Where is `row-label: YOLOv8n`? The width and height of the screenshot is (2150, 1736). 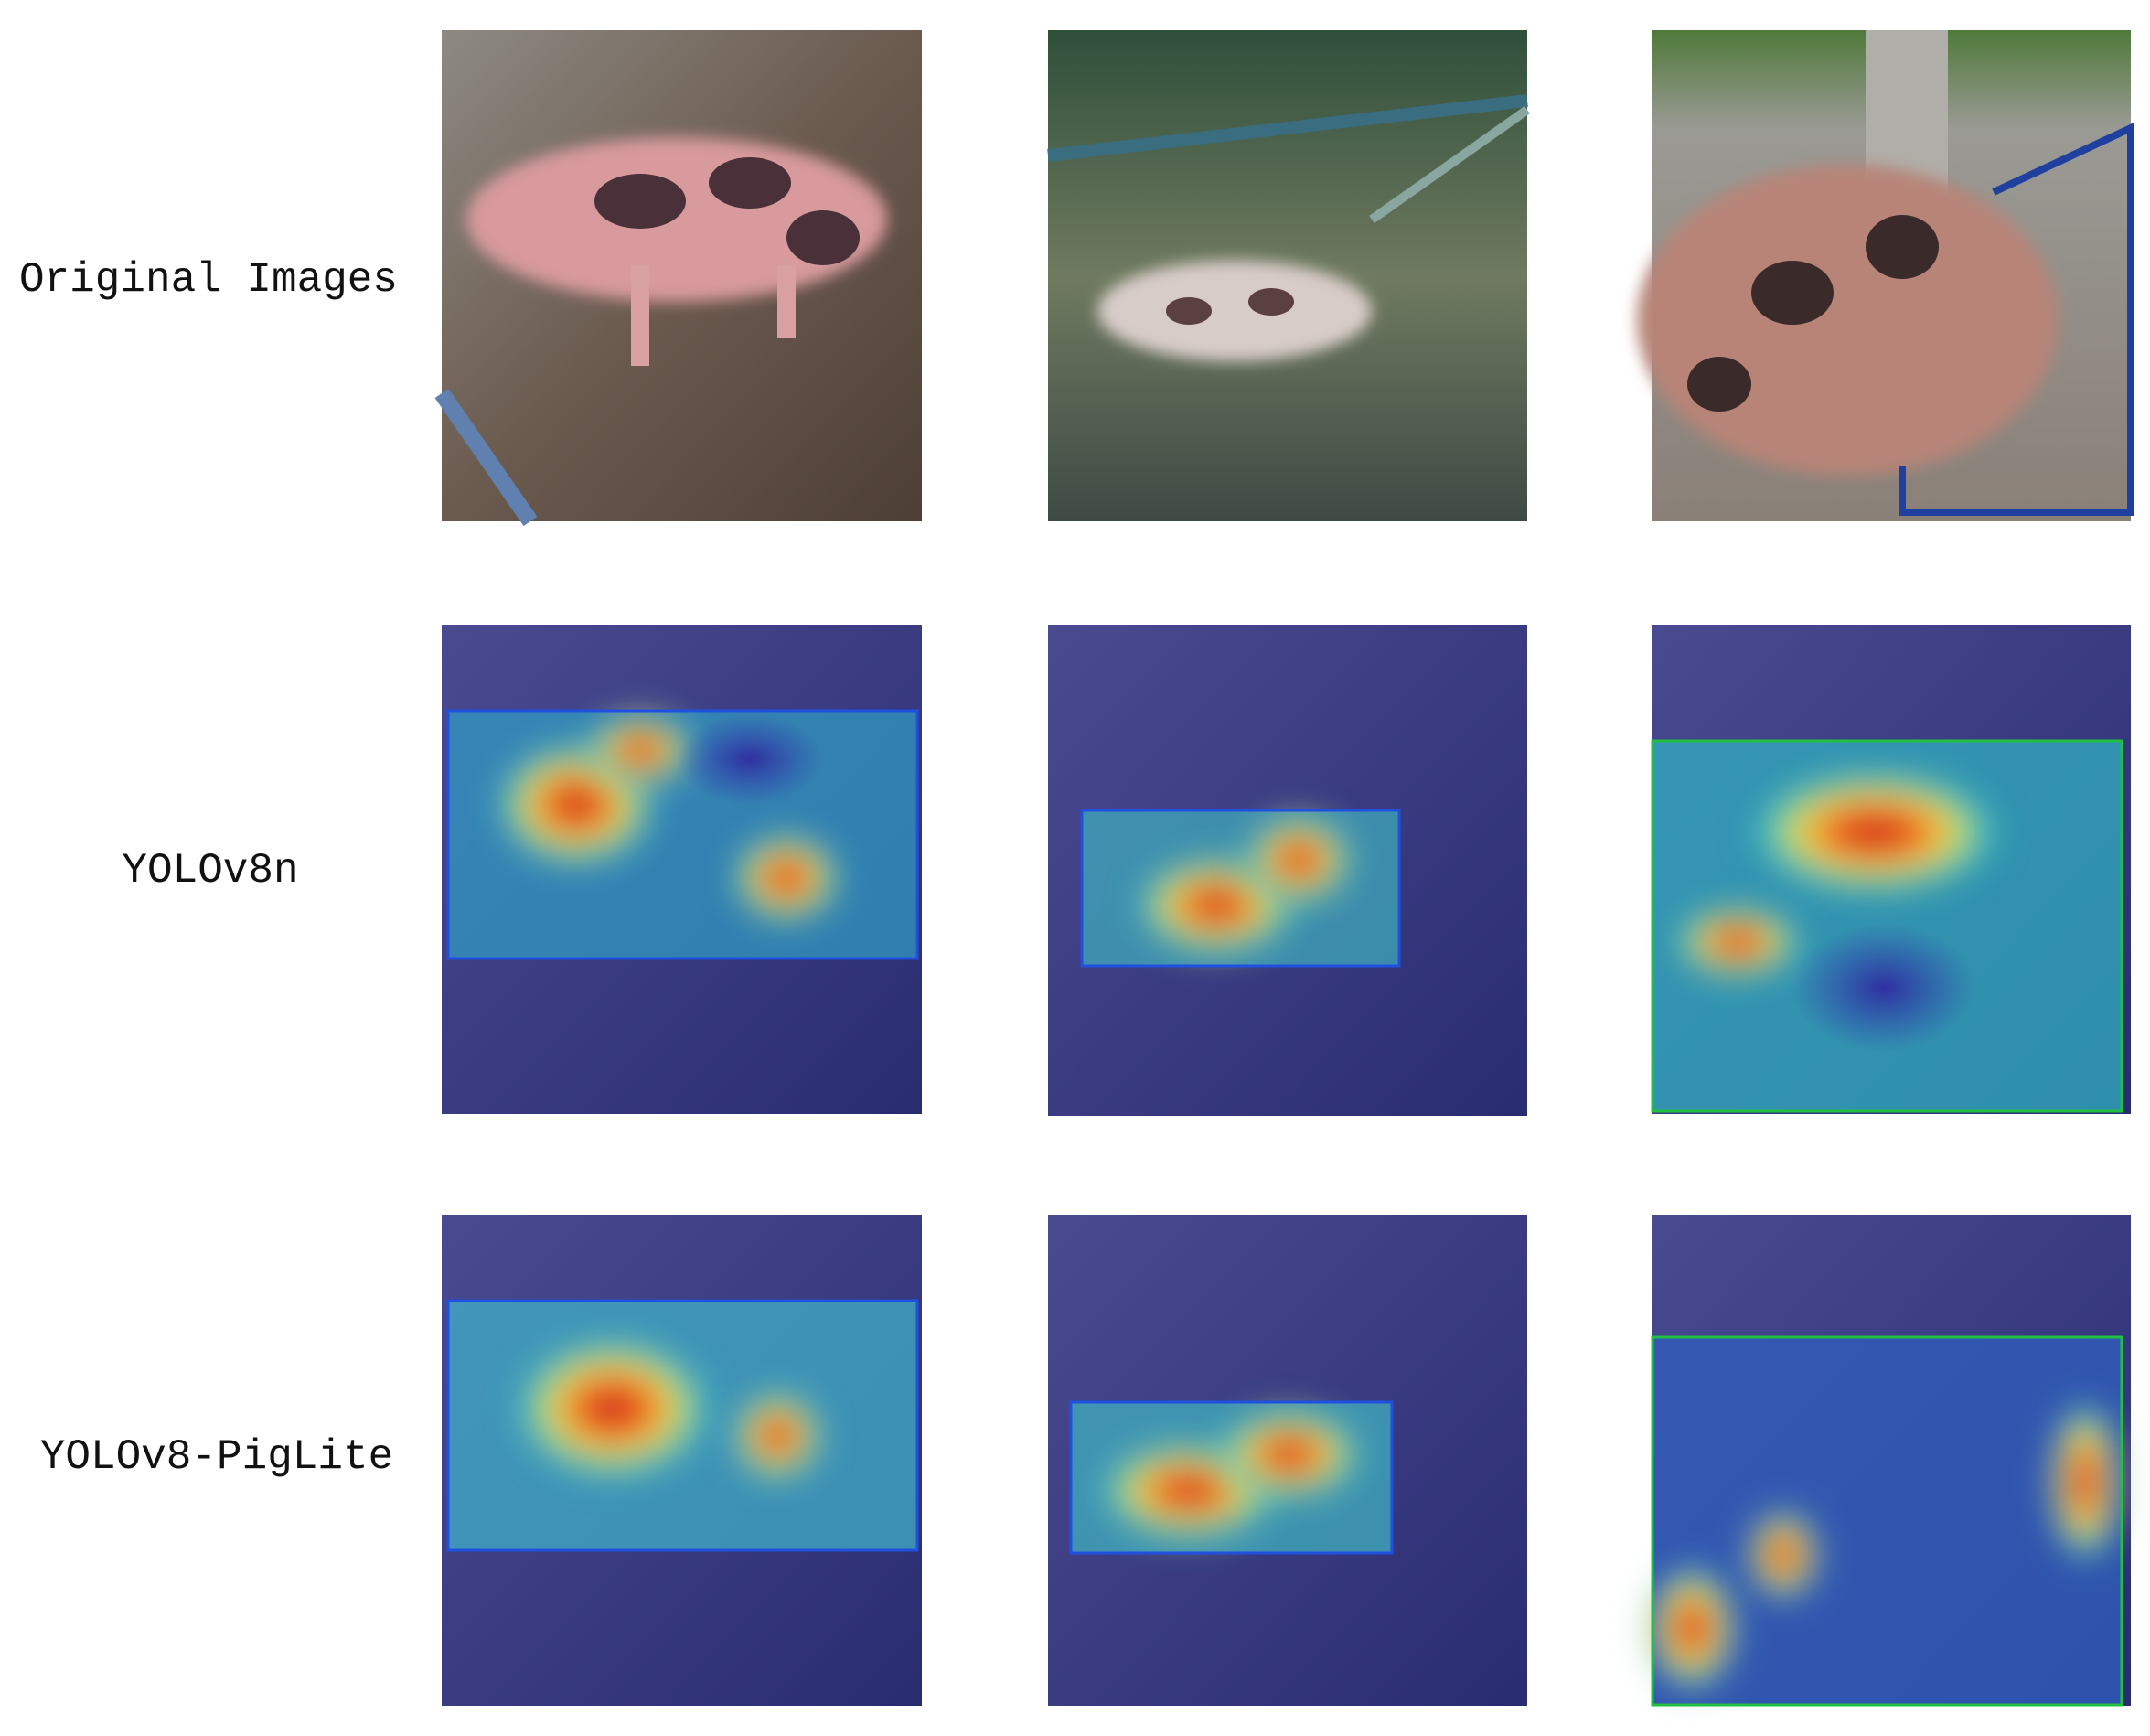 row-label: YOLOv8n is located at coordinates (210, 871).